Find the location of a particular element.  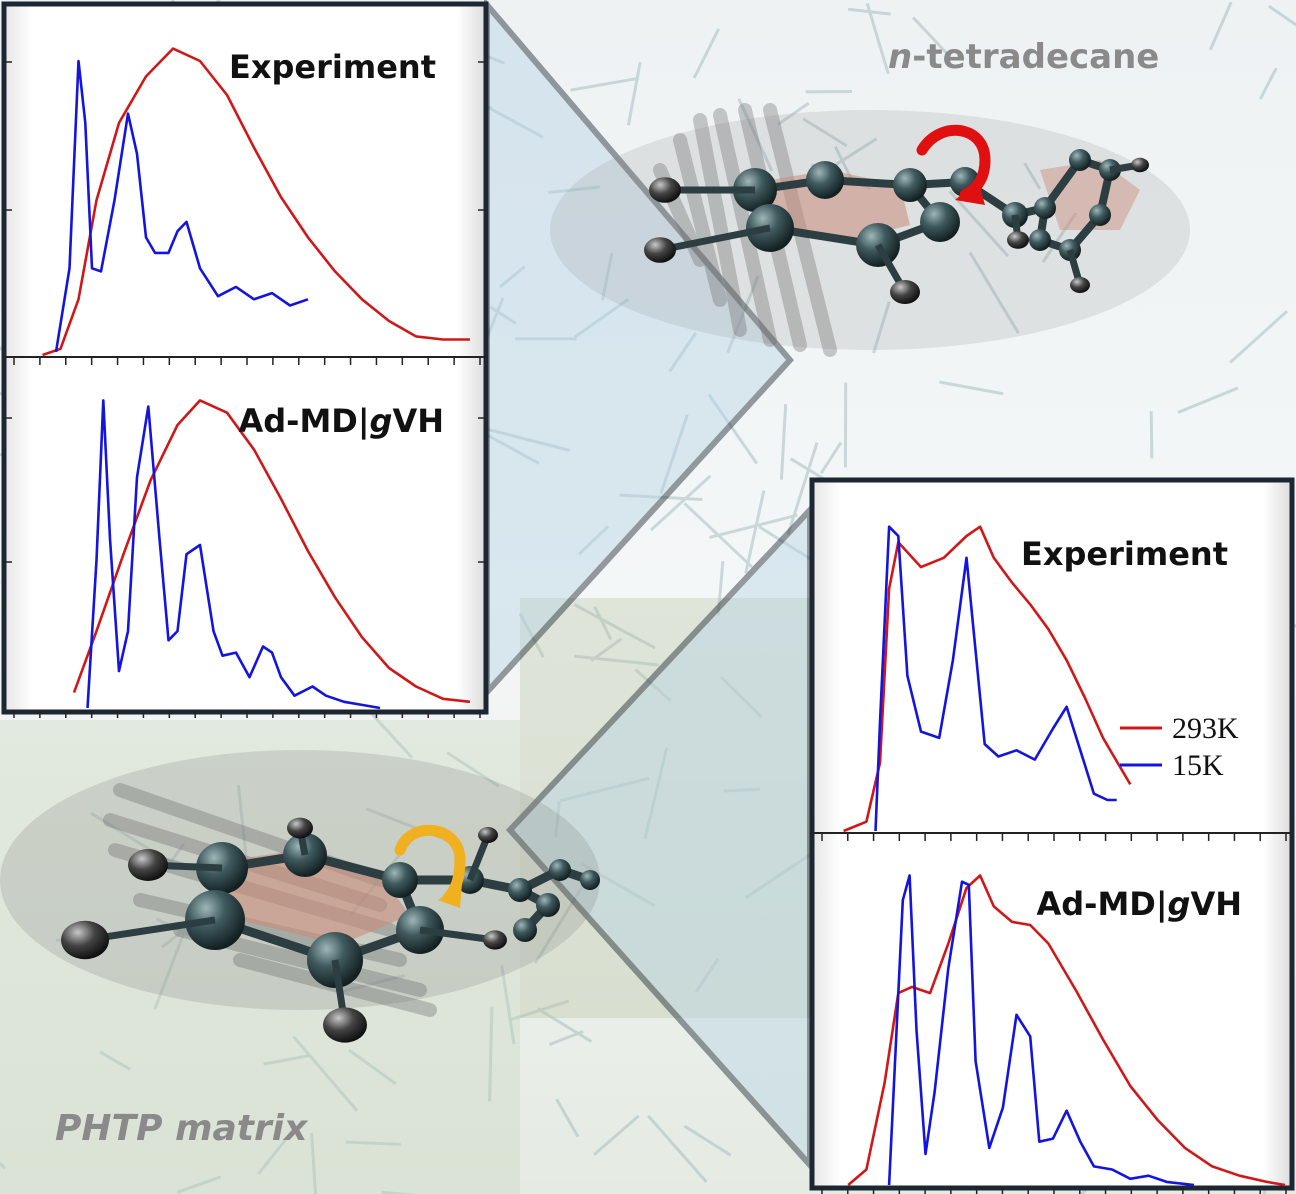

chart-top-experiment is located at coordinates (256, 202).